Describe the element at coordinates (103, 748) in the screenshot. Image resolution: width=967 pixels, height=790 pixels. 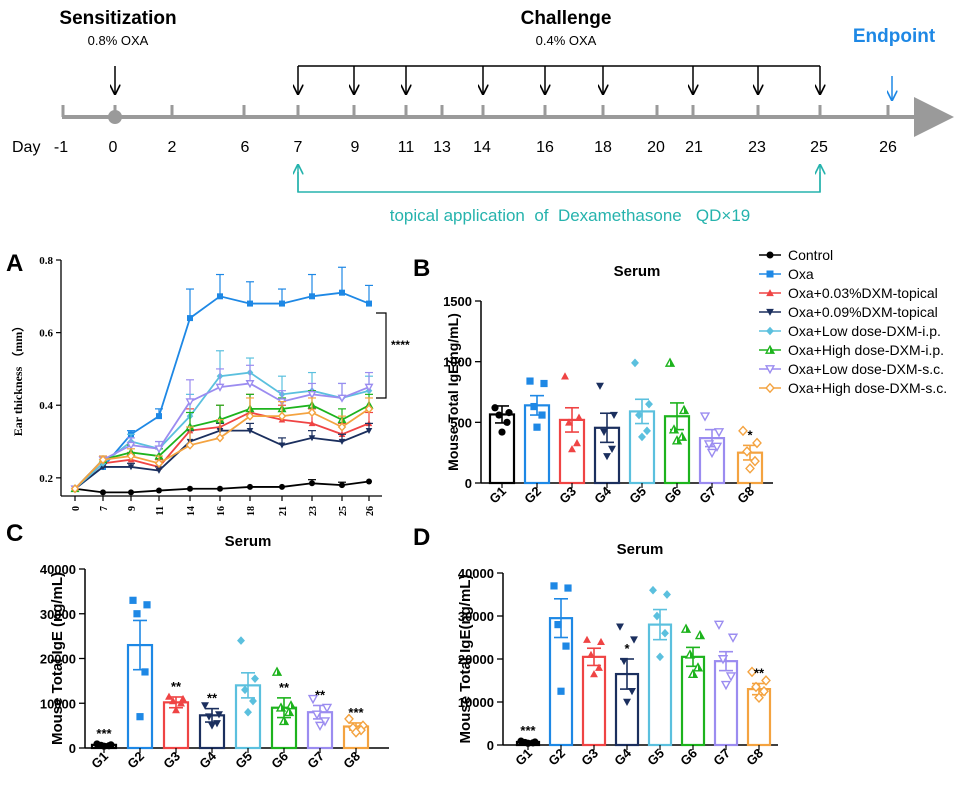
I see `pc-bar-group-g1: G1 ***` at that location.